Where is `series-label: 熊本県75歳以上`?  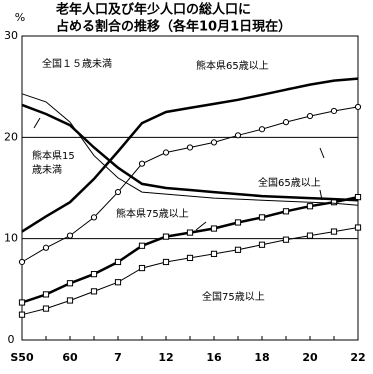
series-label: 熊本県75歳以上 is located at coordinates (152, 213).